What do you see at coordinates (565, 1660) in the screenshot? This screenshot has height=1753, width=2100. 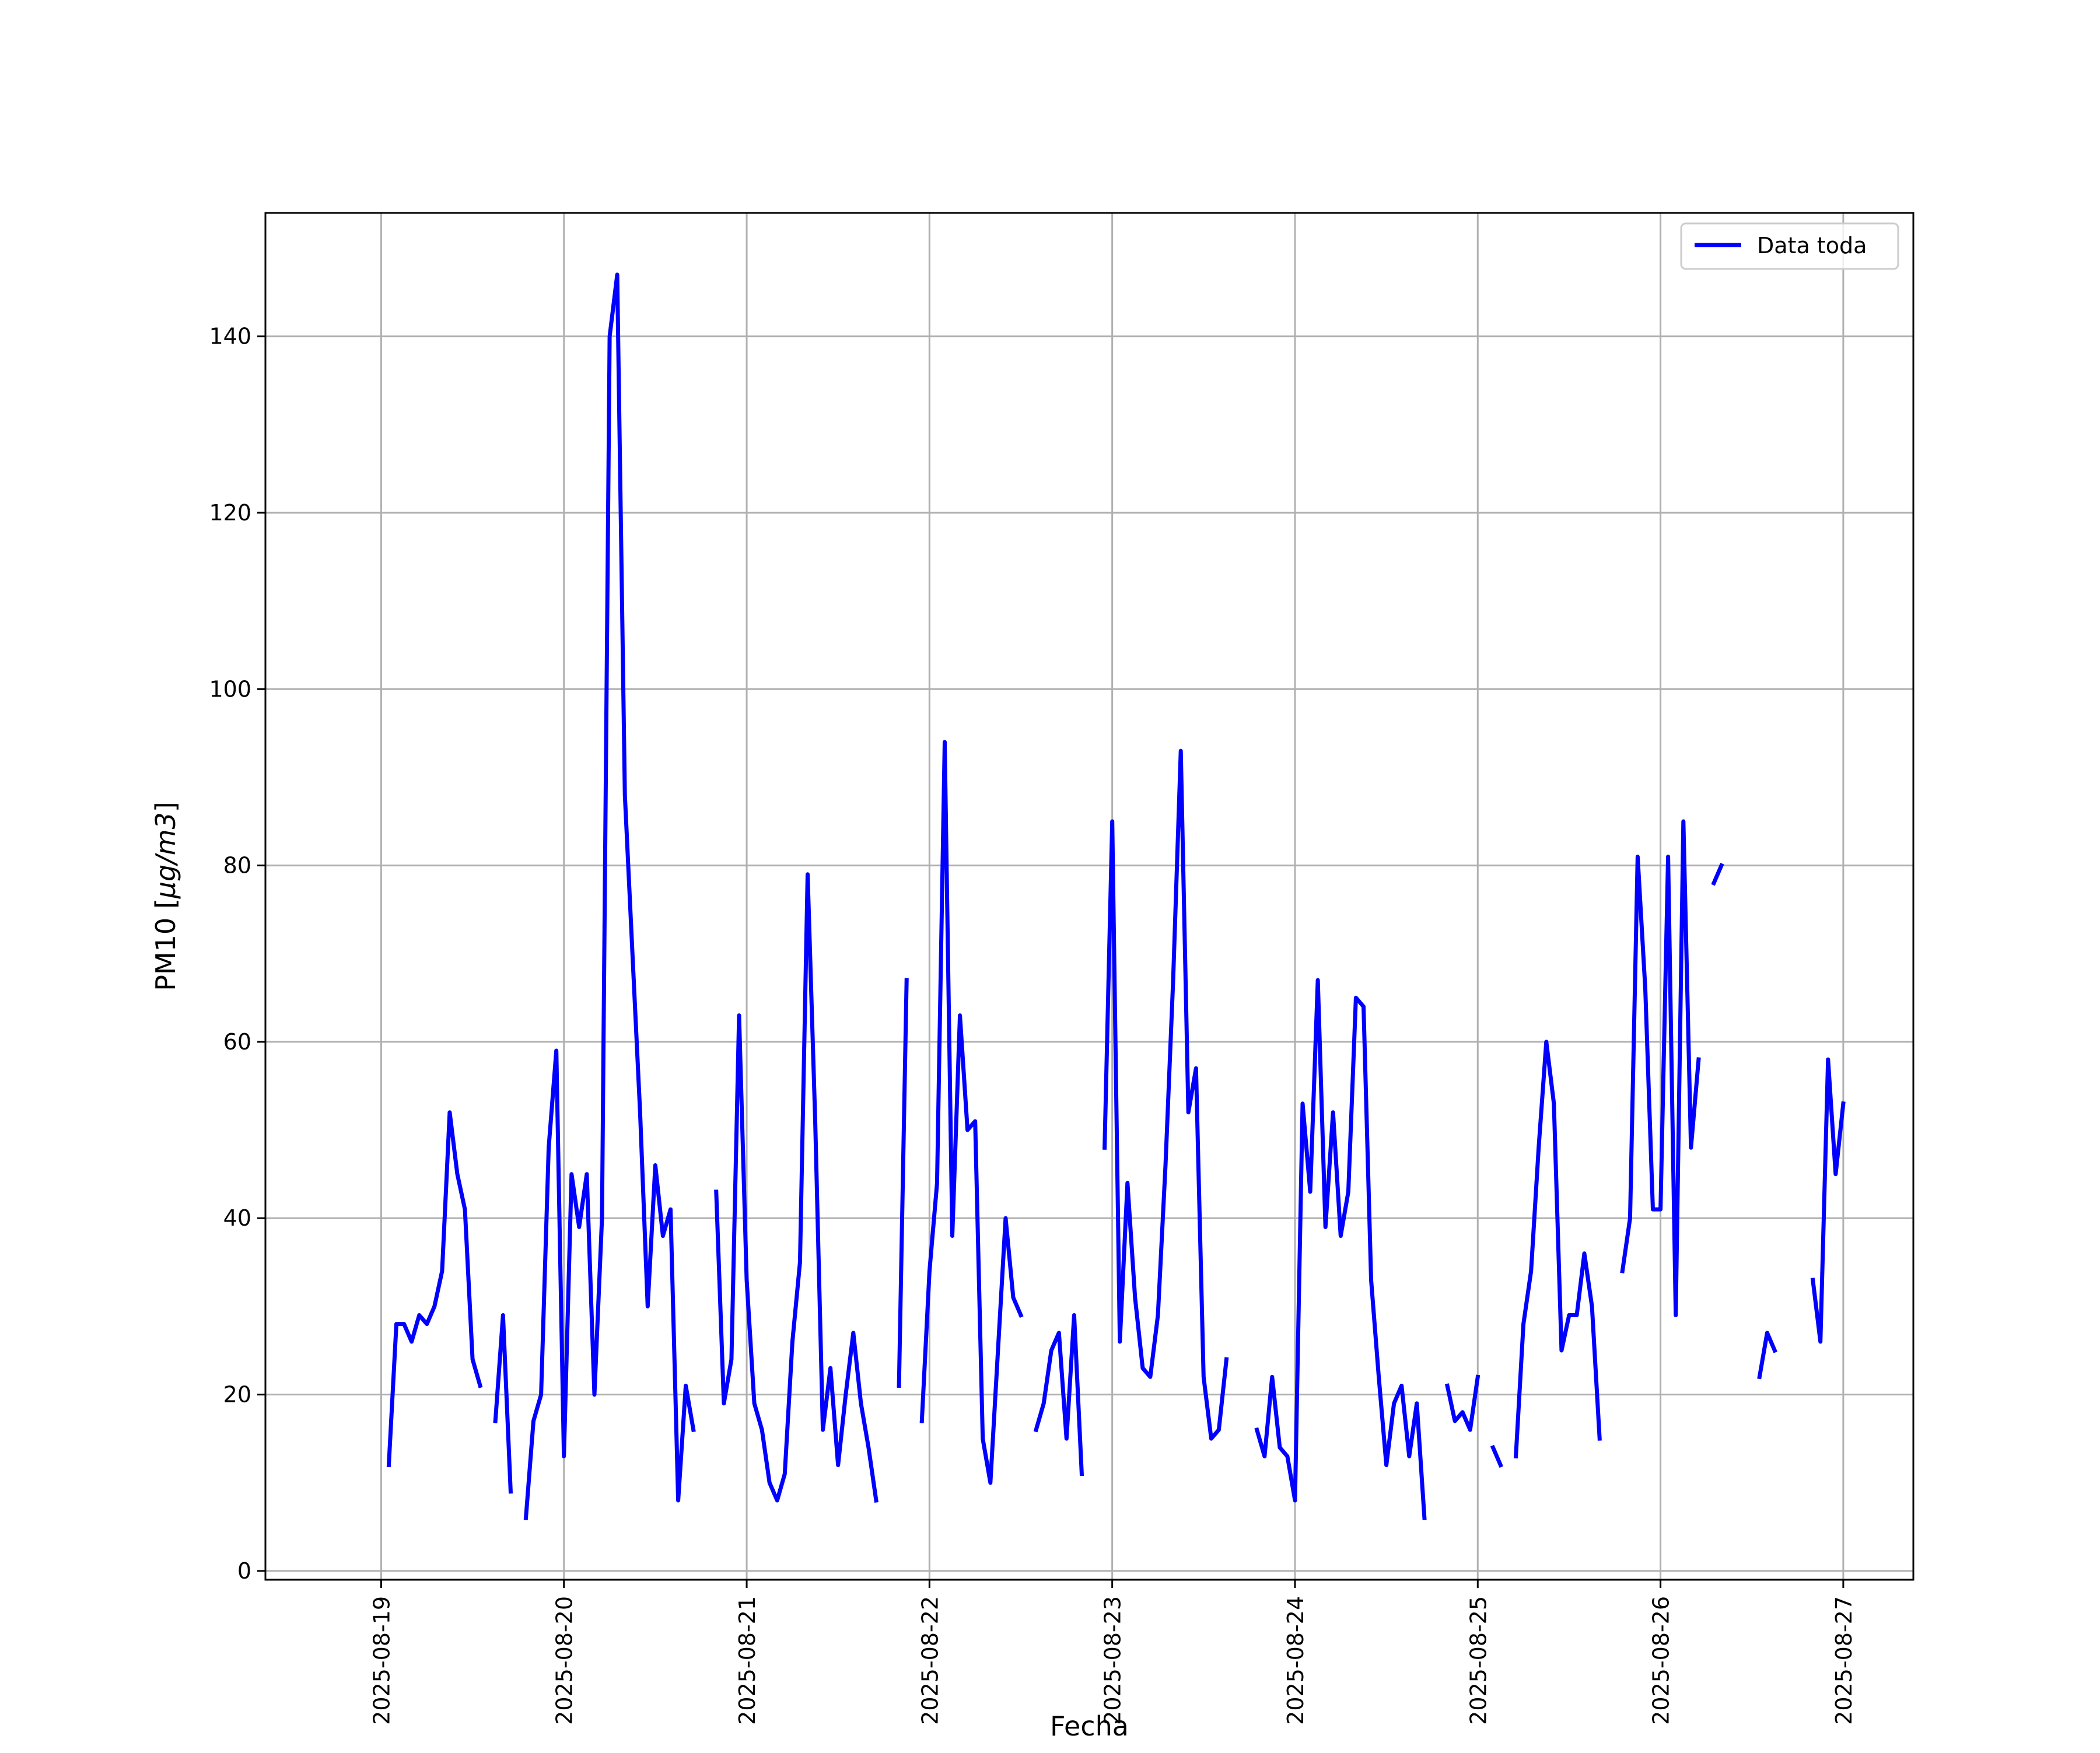 I see `x-tick-label: 2025-08-20` at bounding box center [565, 1660].